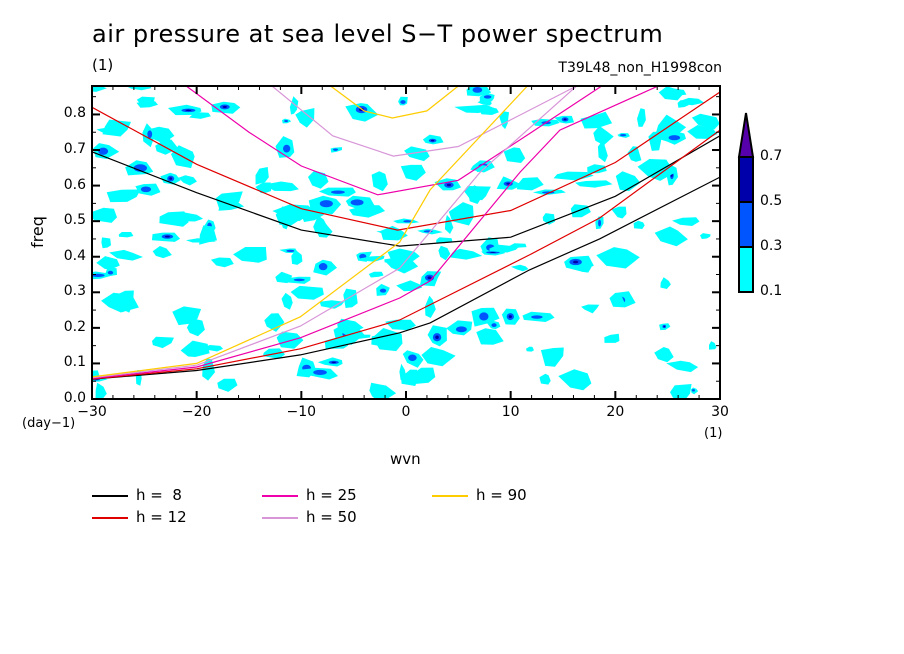  Describe the element at coordinates (615, 412) in the screenshot. I see `x-tick-label: 20` at that location.